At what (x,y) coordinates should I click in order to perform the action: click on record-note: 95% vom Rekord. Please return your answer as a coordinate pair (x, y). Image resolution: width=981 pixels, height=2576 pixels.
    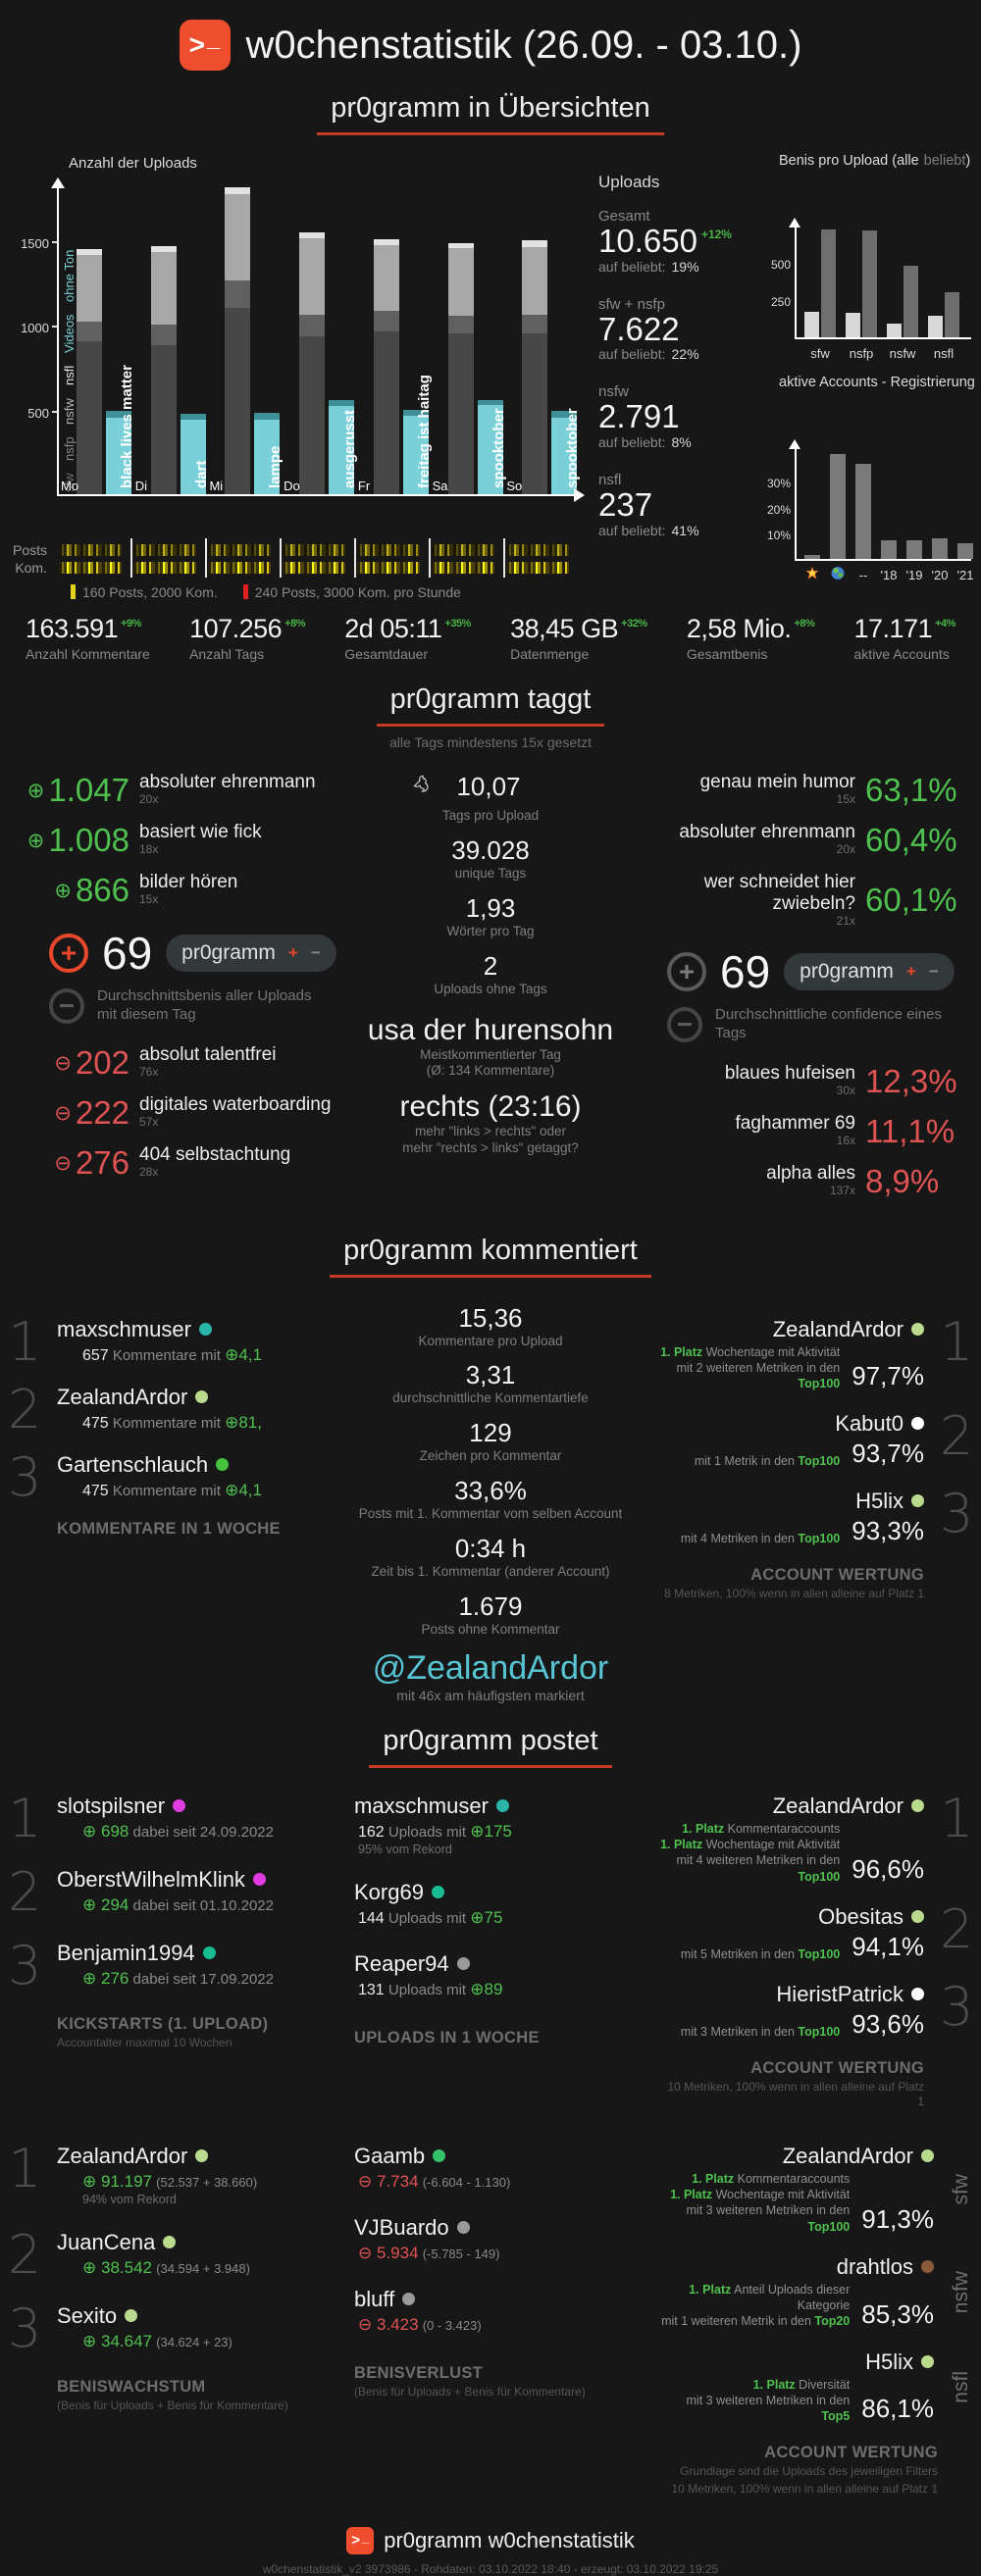
    Looking at the image, I should click on (405, 1849).